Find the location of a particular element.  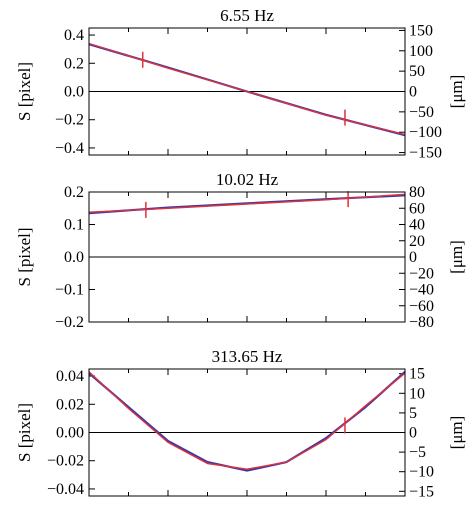

y2-tick-label: 15 is located at coordinates (417, 374).